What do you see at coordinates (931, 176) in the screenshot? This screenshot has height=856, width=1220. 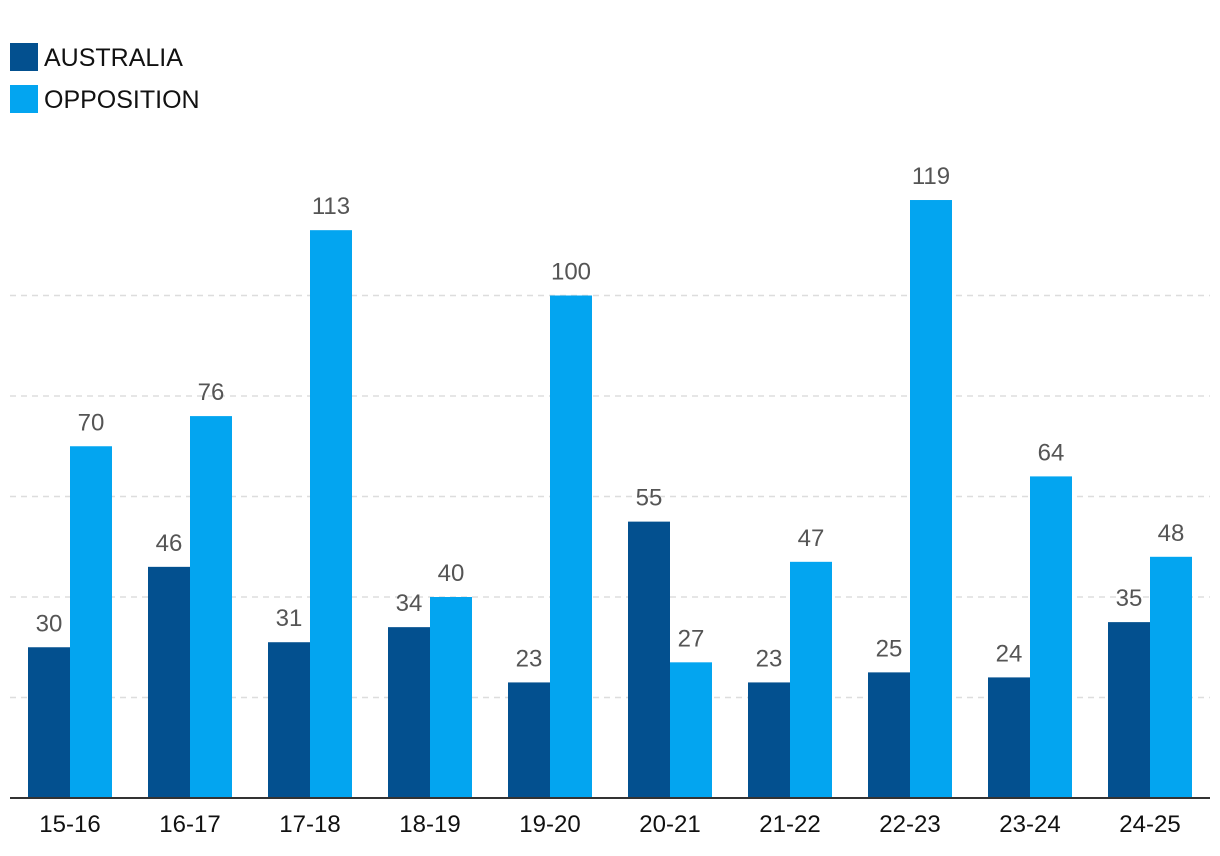 I see `data-label-opposition-22-23: 119` at bounding box center [931, 176].